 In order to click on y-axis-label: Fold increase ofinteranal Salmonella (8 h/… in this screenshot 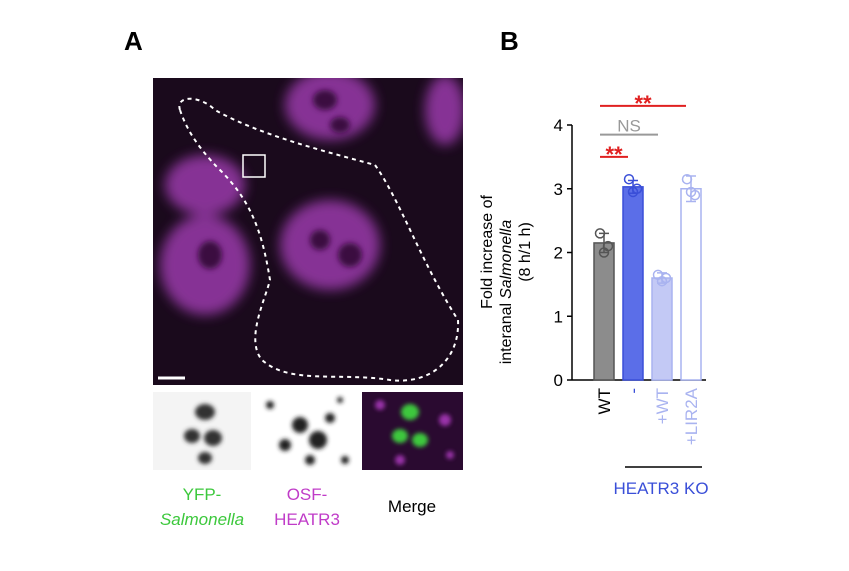, I will do `click(506, 280)`.